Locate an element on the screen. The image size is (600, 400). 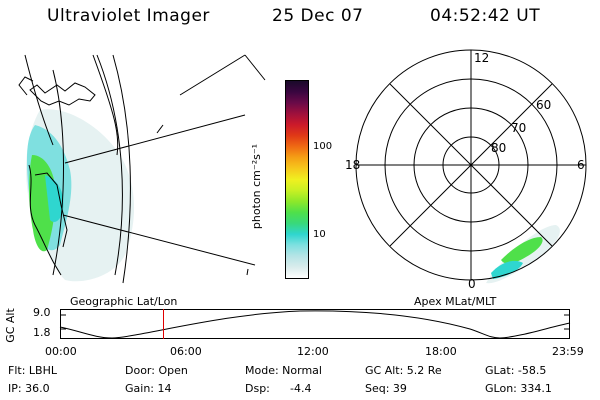
instrument-title: Ultraviolet Imager is located at coordinates (128, 16).